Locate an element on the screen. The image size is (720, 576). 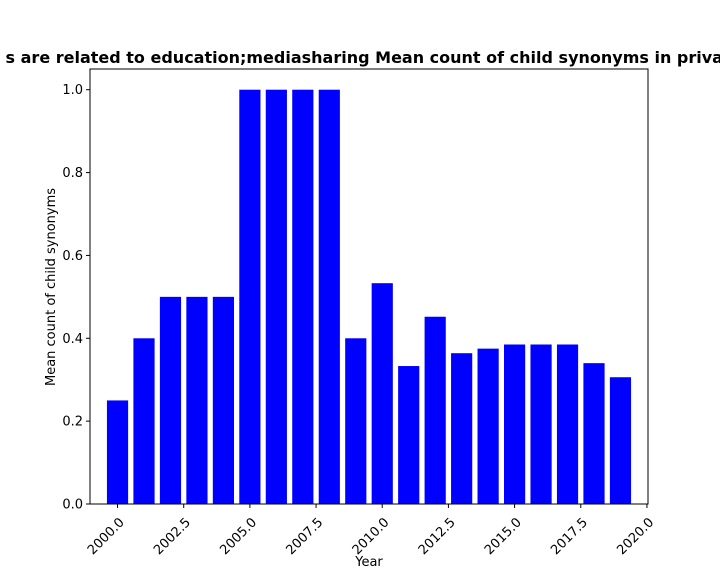
y-tick-label: 0.2 is located at coordinates (72, 422).